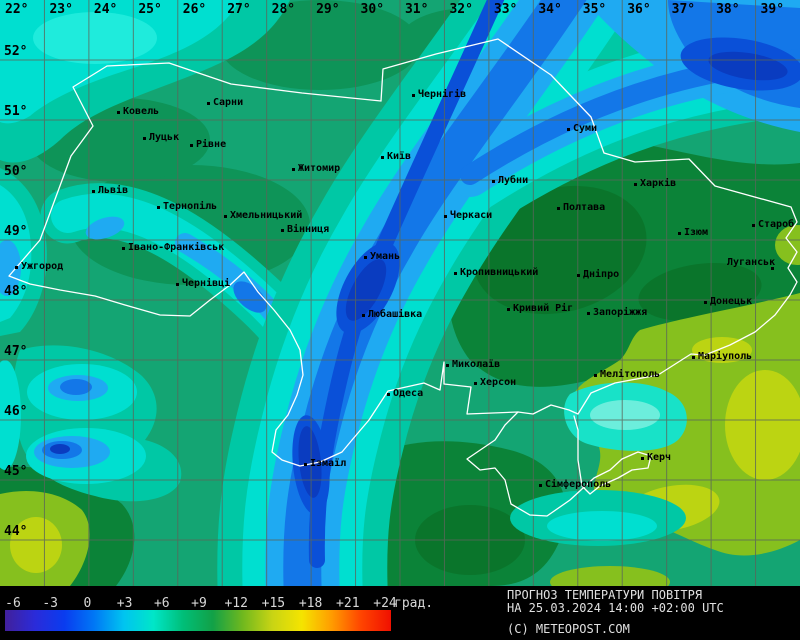  What do you see at coordinates (42, 266) in the screenshot?
I see `city-label: Ужгород` at bounding box center [42, 266].